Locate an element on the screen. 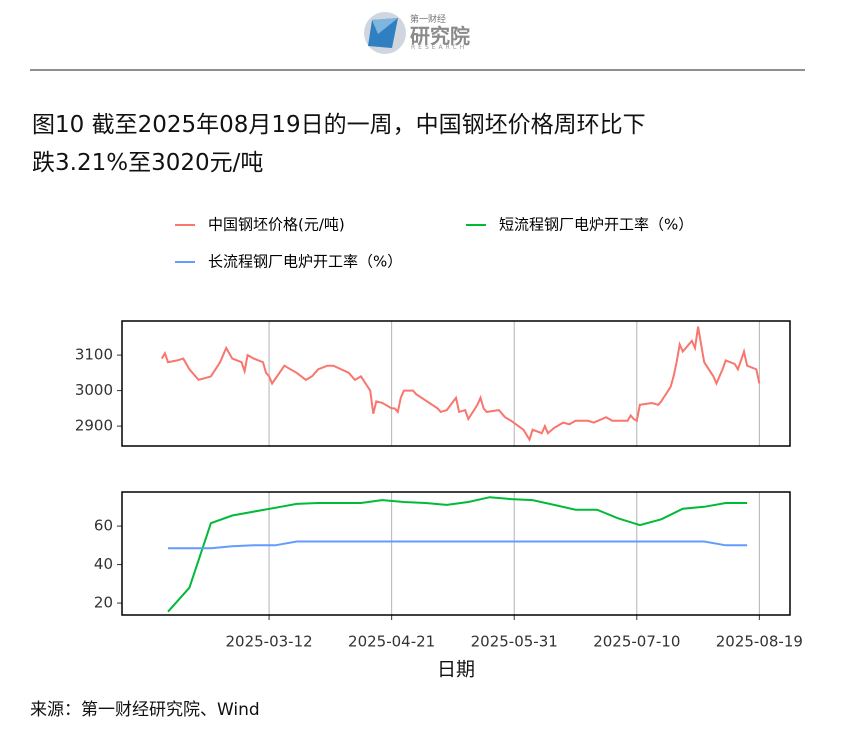  source-note: 来源：第一财经研究院、Wind is located at coordinates (145, 710).